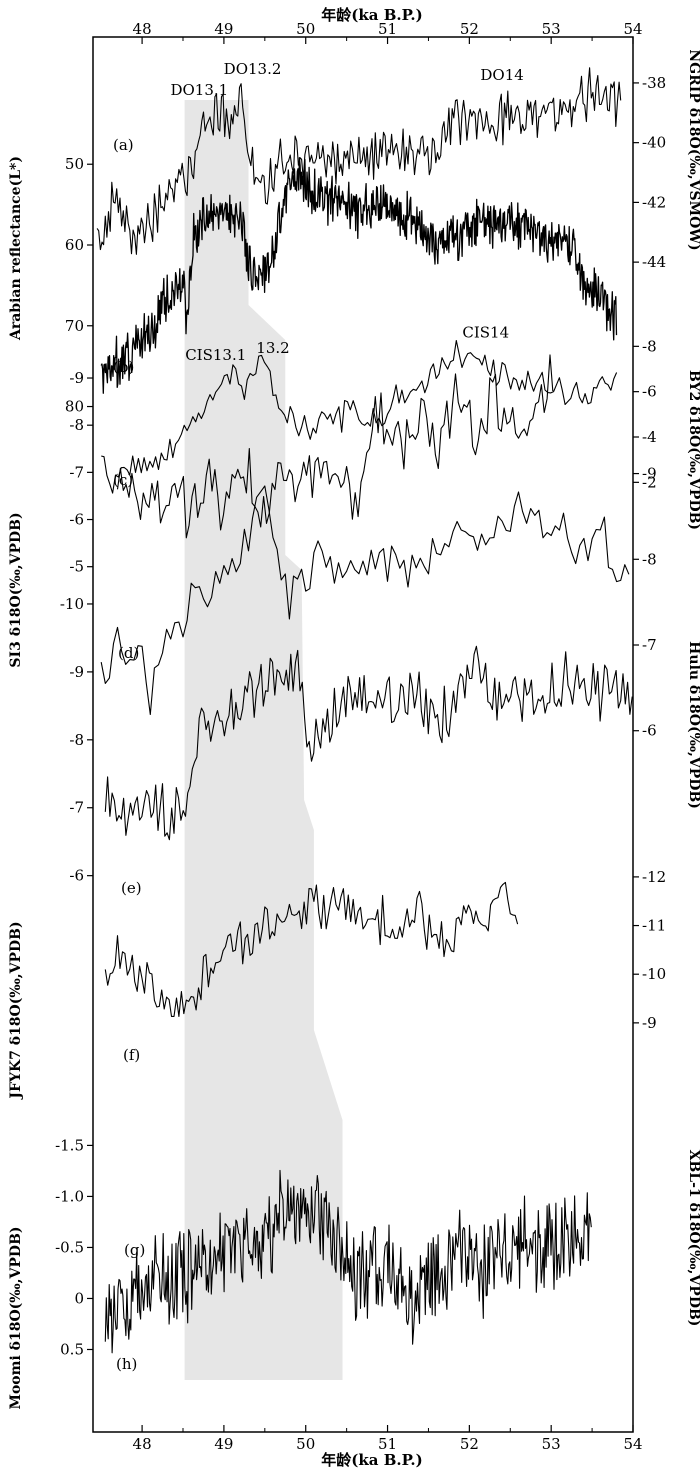 The image size is (700, 1470). Describe the element at coordinates (359, 416) in the screenshot. I see `series-line-c` at that location.